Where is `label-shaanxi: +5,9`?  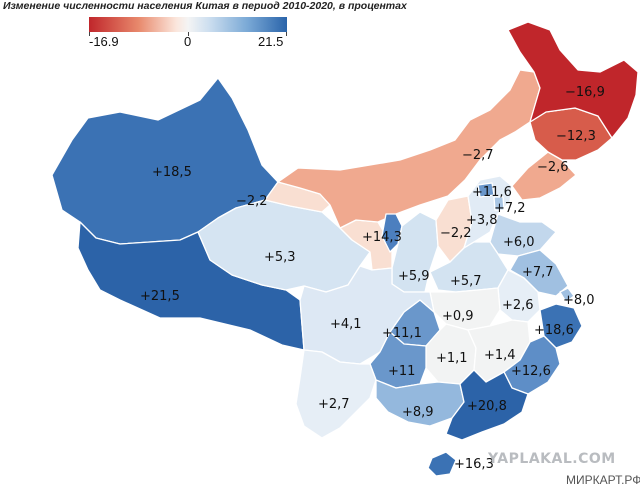
label-shaanxi: +5,9 is located at coordinates (414, 276).